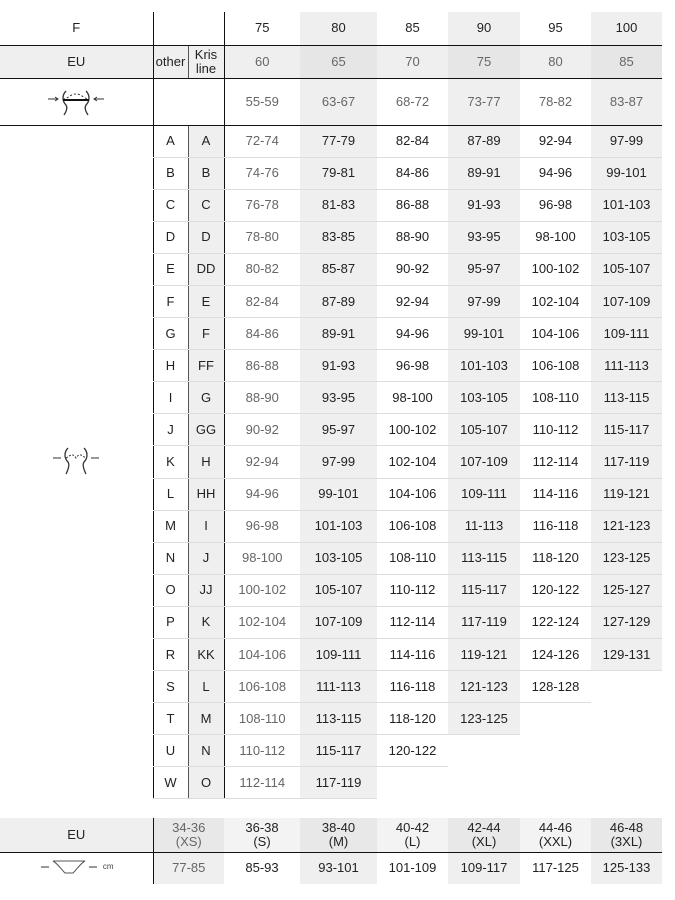 Image resolution: width=675 pixels, height=900 pixels. I want to click on cup-row: W O 112-114 117-119, so click(331, 783).